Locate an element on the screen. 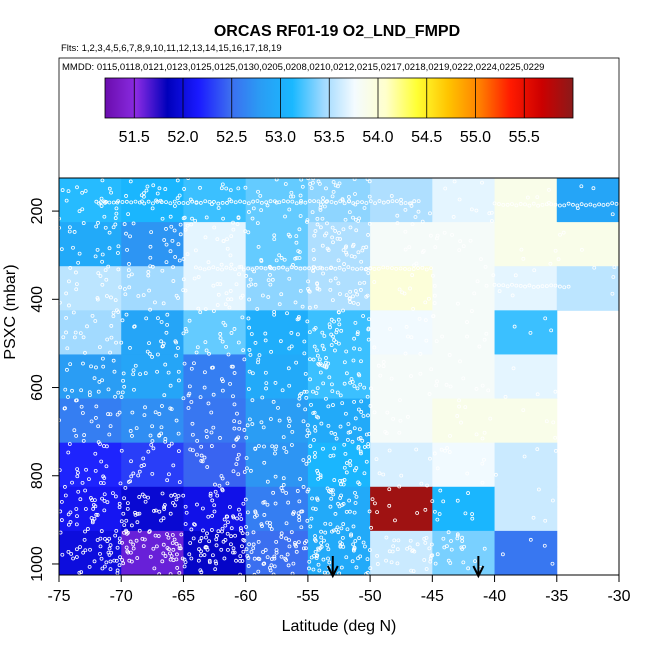  colorbar-tick-label: 55.5 is located at coordinates (524, 137).